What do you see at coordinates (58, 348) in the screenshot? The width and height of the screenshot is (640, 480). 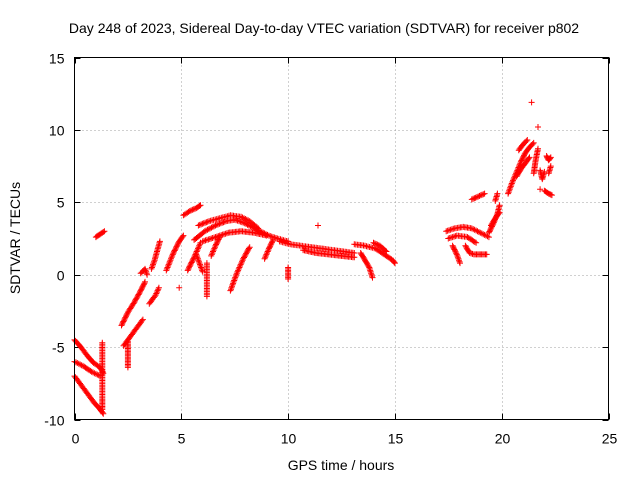 I see `y-tick-label: -5` at bounding box center [58, 348].